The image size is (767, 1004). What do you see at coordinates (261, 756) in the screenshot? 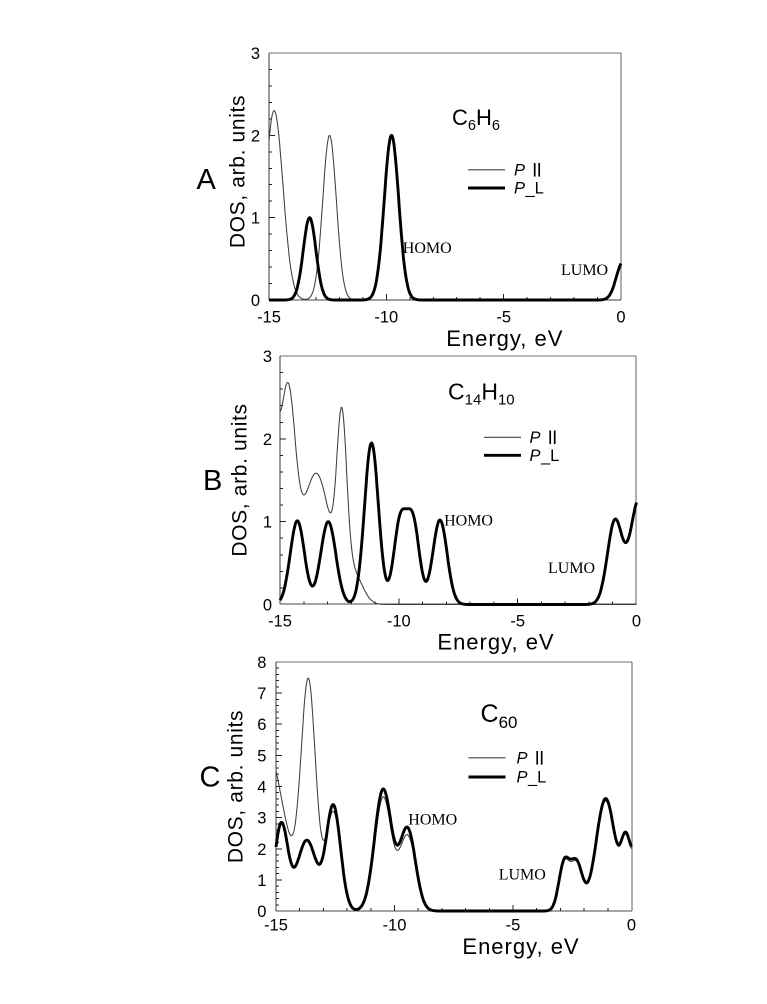
I see `svg-text: 5` at bounding box center [261, 756].